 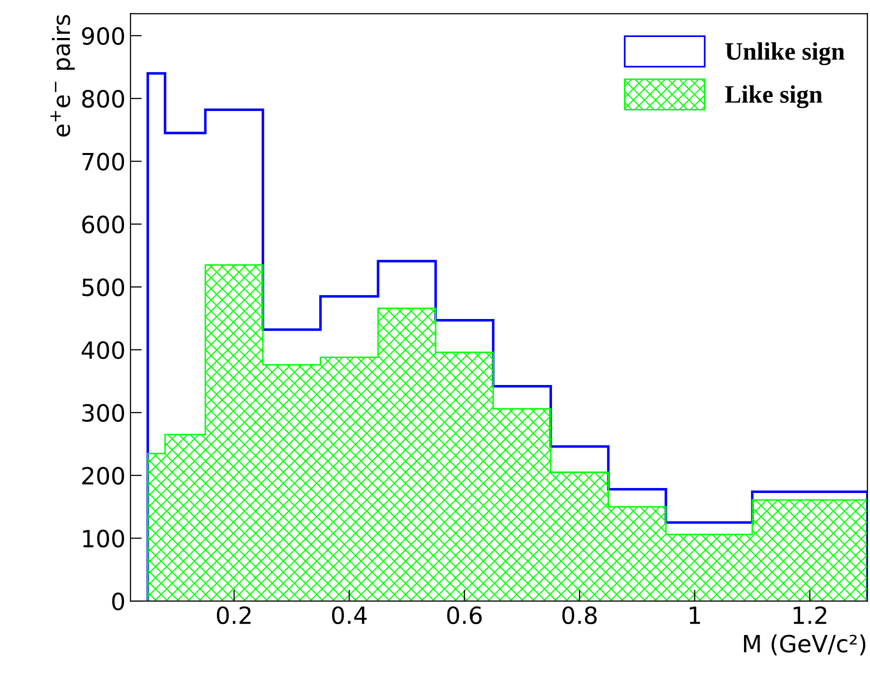 I want to click on x-tick-label: 0.4, so click(x=349, y=615).